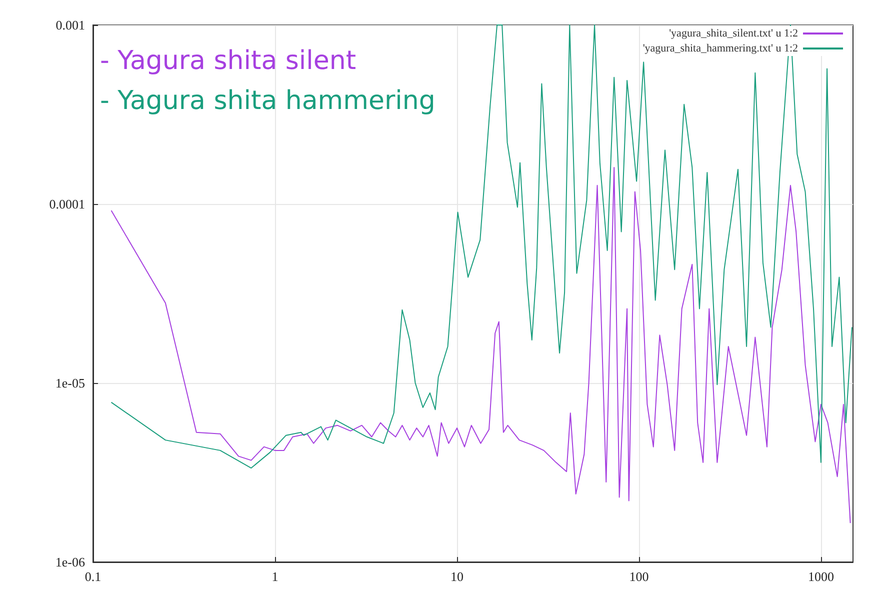 The height and width of the screenshot is (605, 875). Describe the element at coordinates (720, 48) in the screenshot. I see `legend-label: 'yagura_shita_hammering.txt' u 1:2` at that location.